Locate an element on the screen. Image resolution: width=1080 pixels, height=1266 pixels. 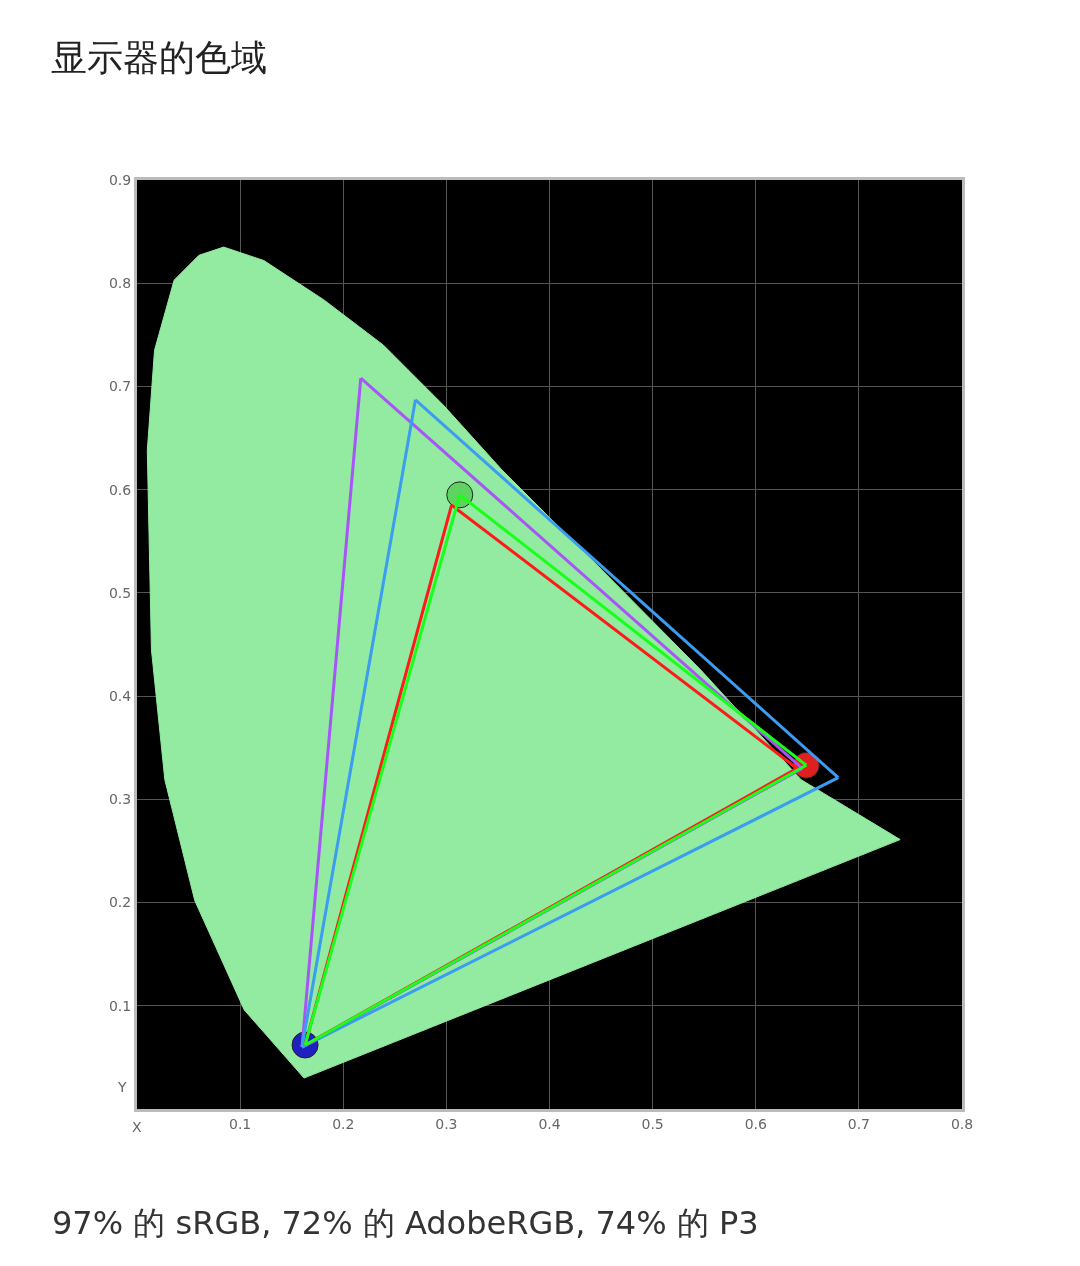
y-tick-label: 0.7 is located at coordinates (120, 386).